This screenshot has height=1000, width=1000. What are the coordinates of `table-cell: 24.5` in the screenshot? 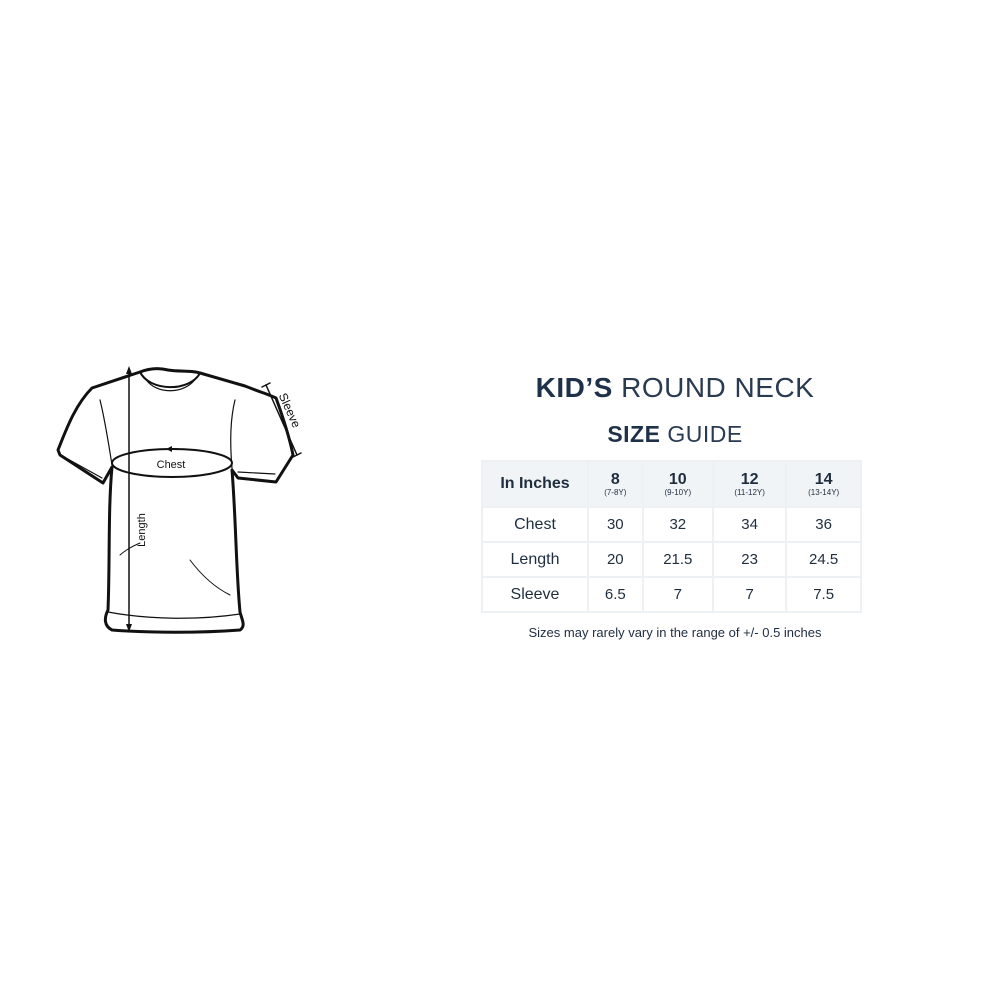 It's located at (823, 559).